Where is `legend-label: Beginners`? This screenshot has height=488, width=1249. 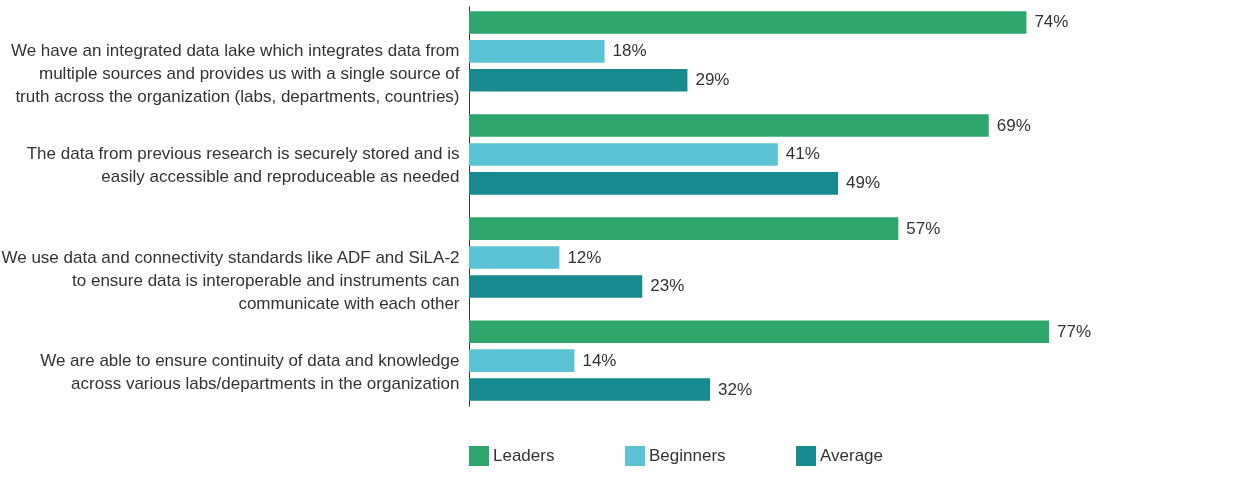 legend-label: Beginners is located at coordinates (687, 455).